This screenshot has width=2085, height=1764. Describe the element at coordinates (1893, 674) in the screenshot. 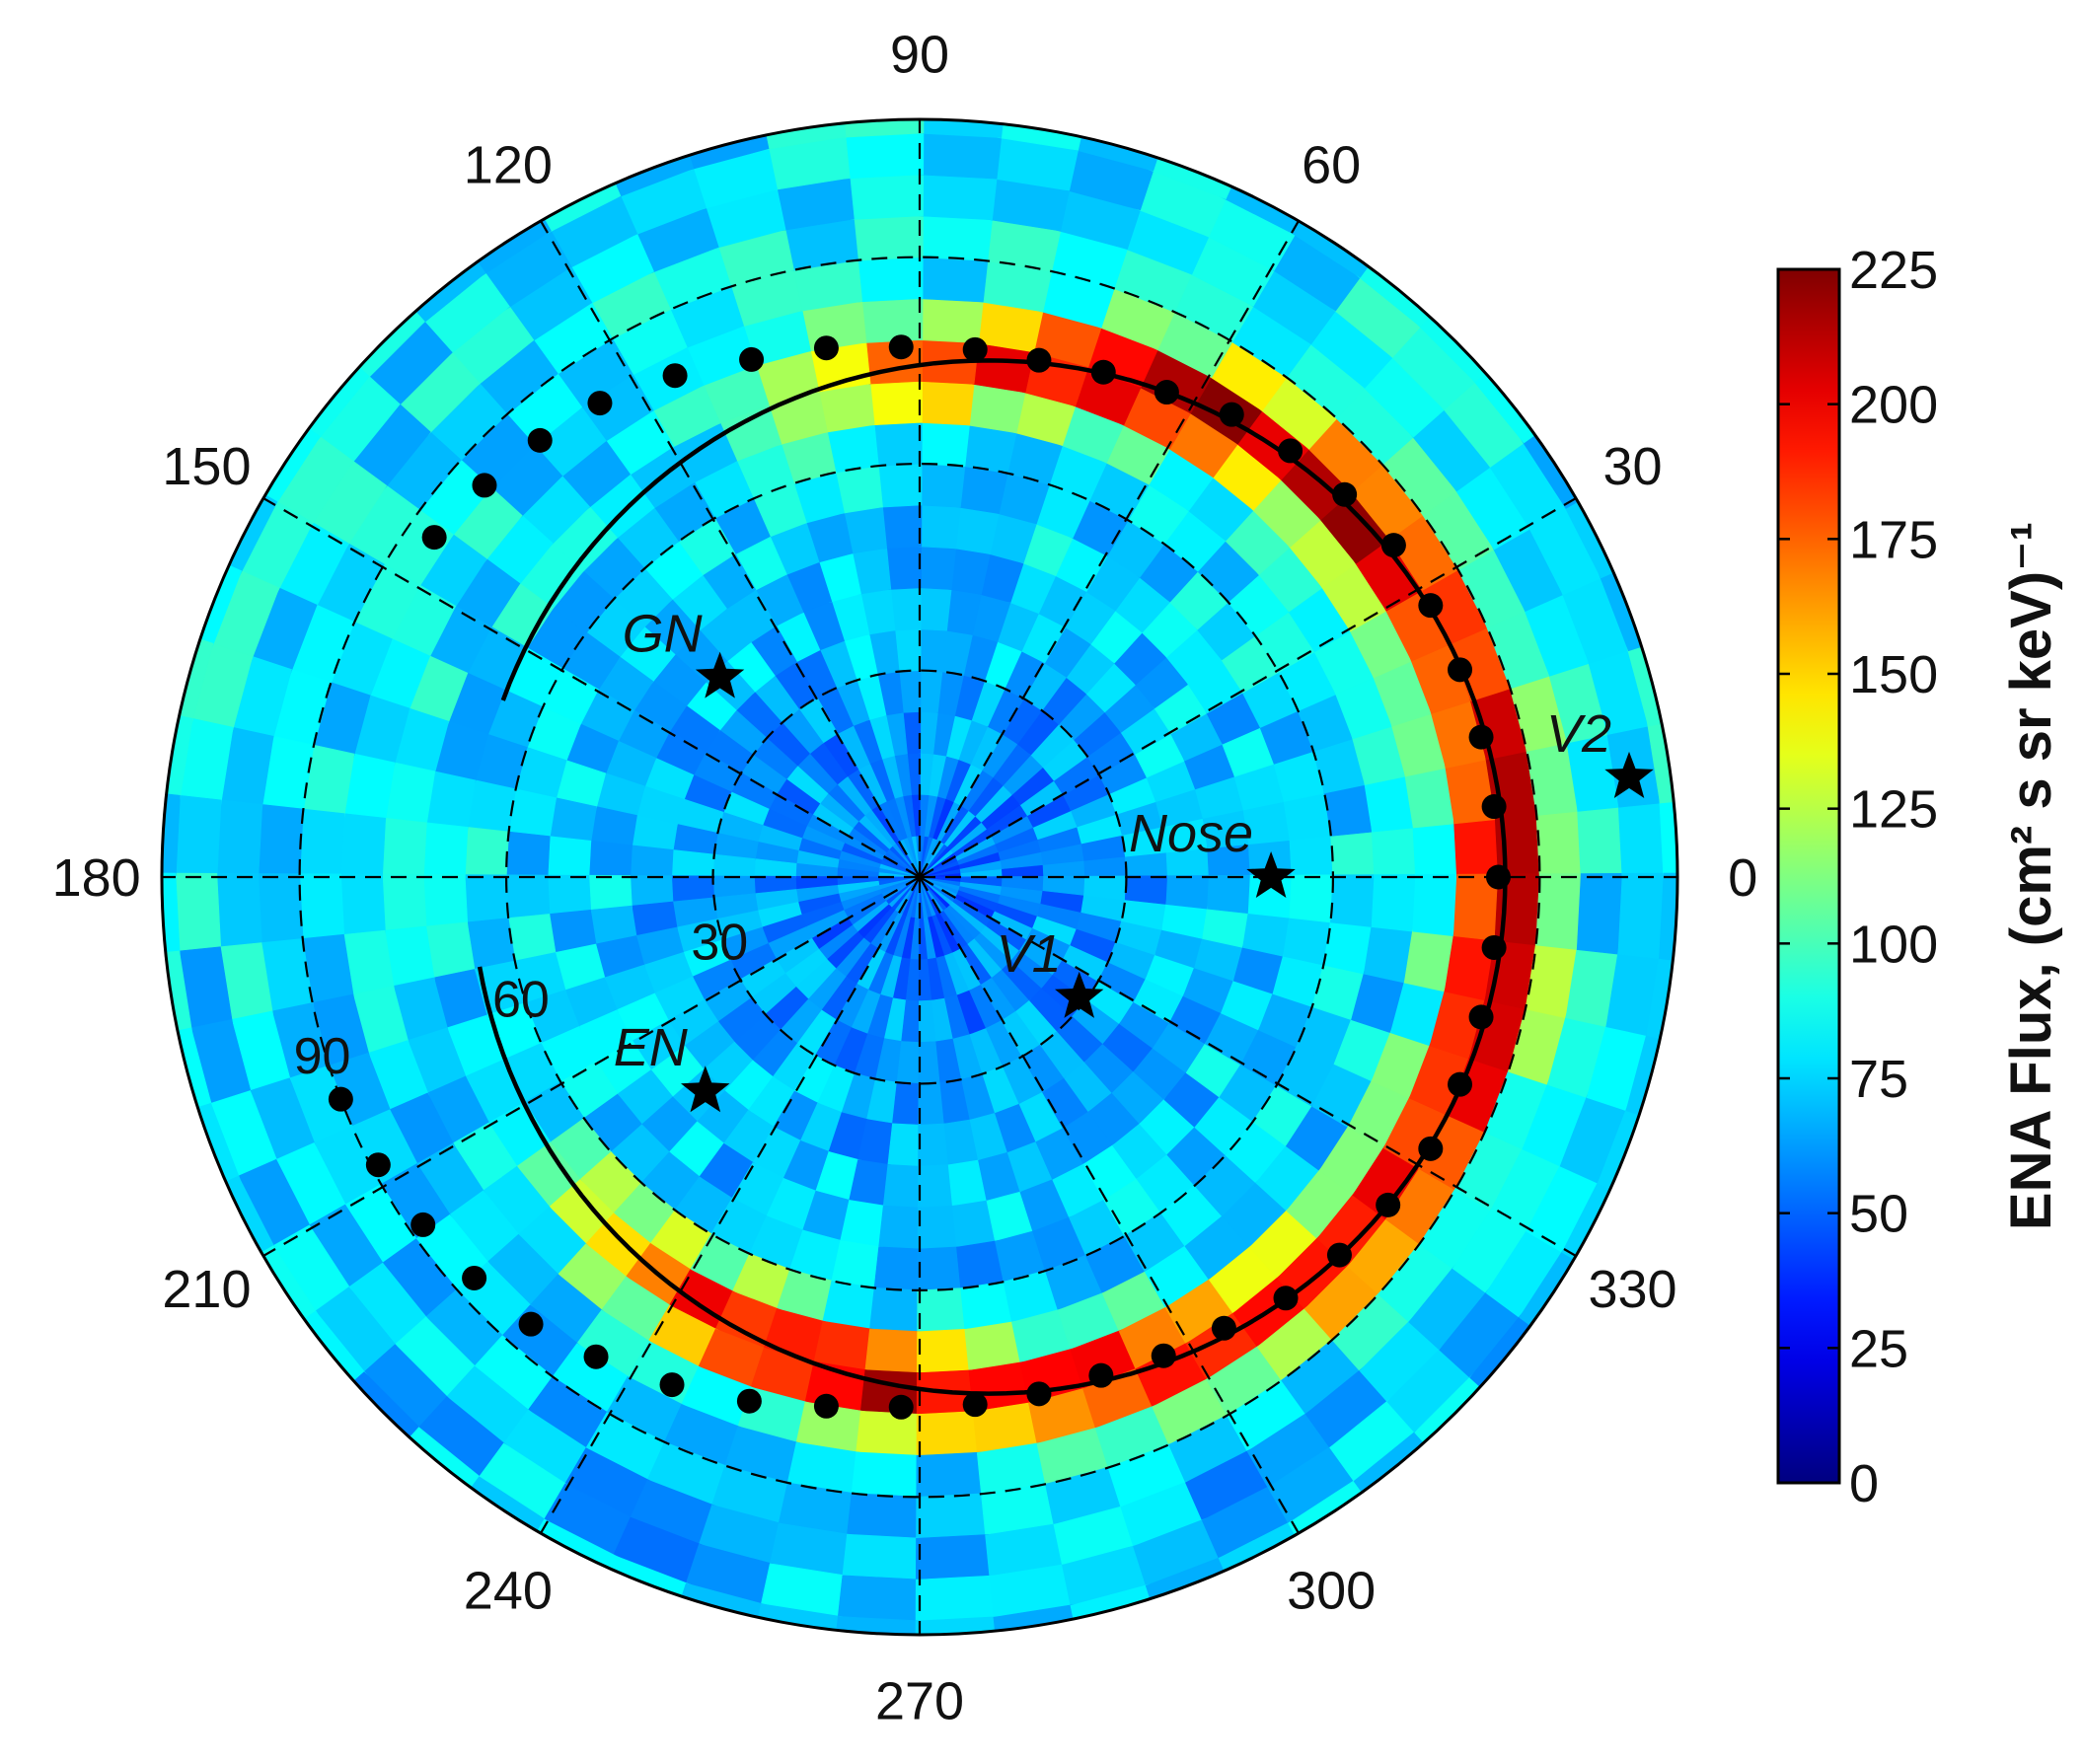

I see `colorbar-tick-label: 150` at that location.